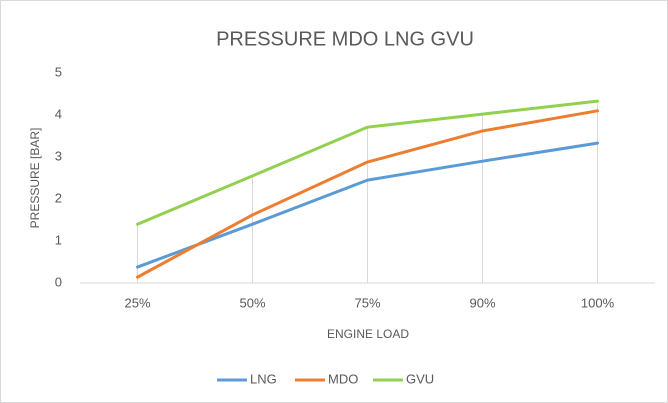 The width and height of the screenshot is (668, 403). I want to click on y-tick-label: 1, so click(58, 239).